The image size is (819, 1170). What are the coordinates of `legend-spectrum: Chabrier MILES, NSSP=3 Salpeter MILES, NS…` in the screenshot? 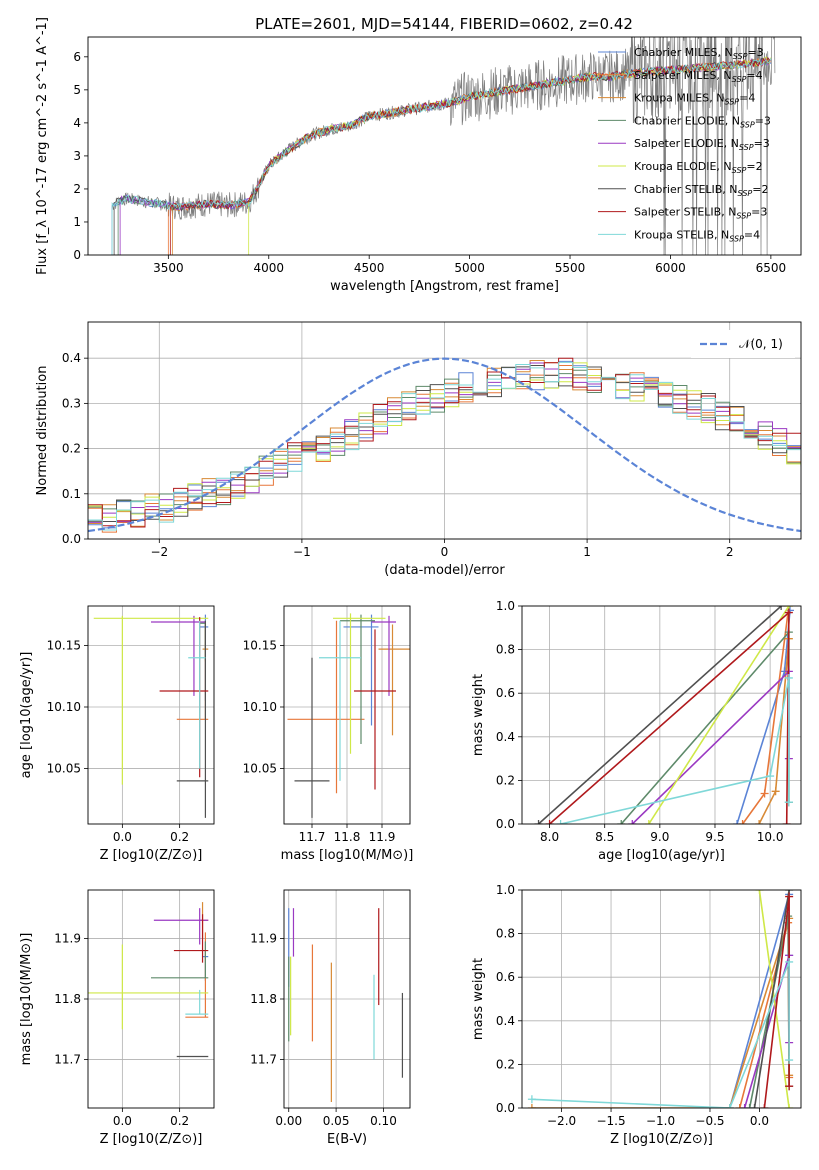 It's located at (684, 144).